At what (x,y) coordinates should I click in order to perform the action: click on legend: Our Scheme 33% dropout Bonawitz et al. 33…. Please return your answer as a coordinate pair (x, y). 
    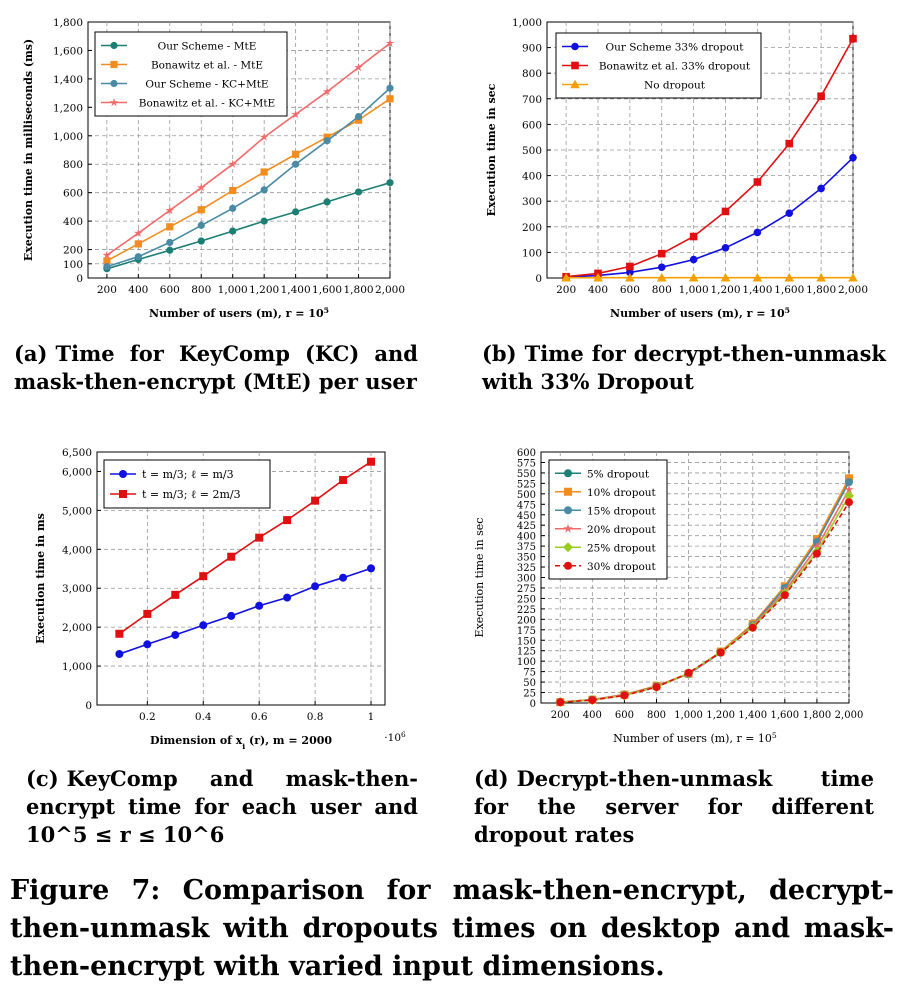
    Looking at the image, I should click on (658, 65).